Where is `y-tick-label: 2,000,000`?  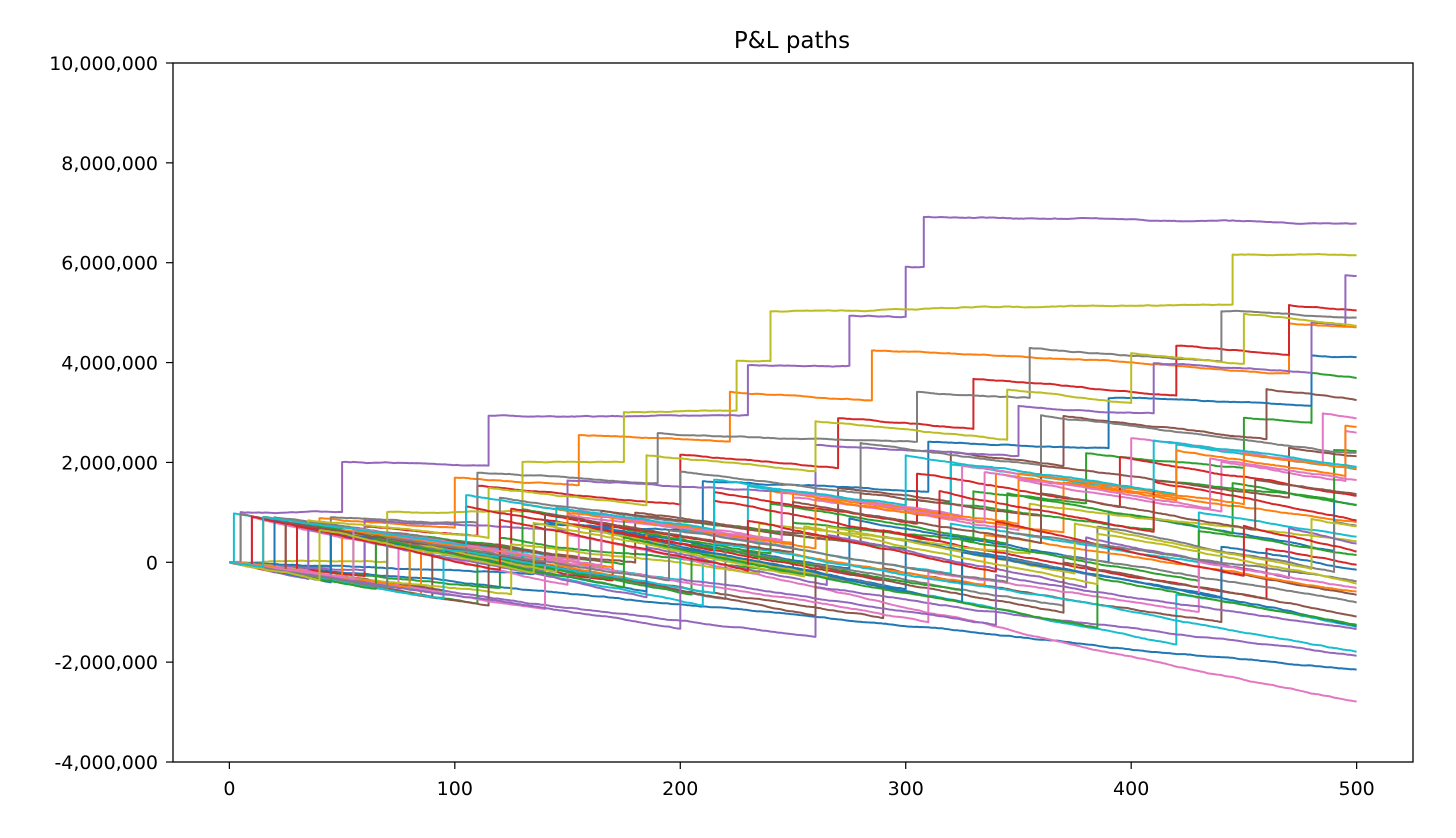
y-tick-label: 2,000,000 is located at coordinates (109, 463).